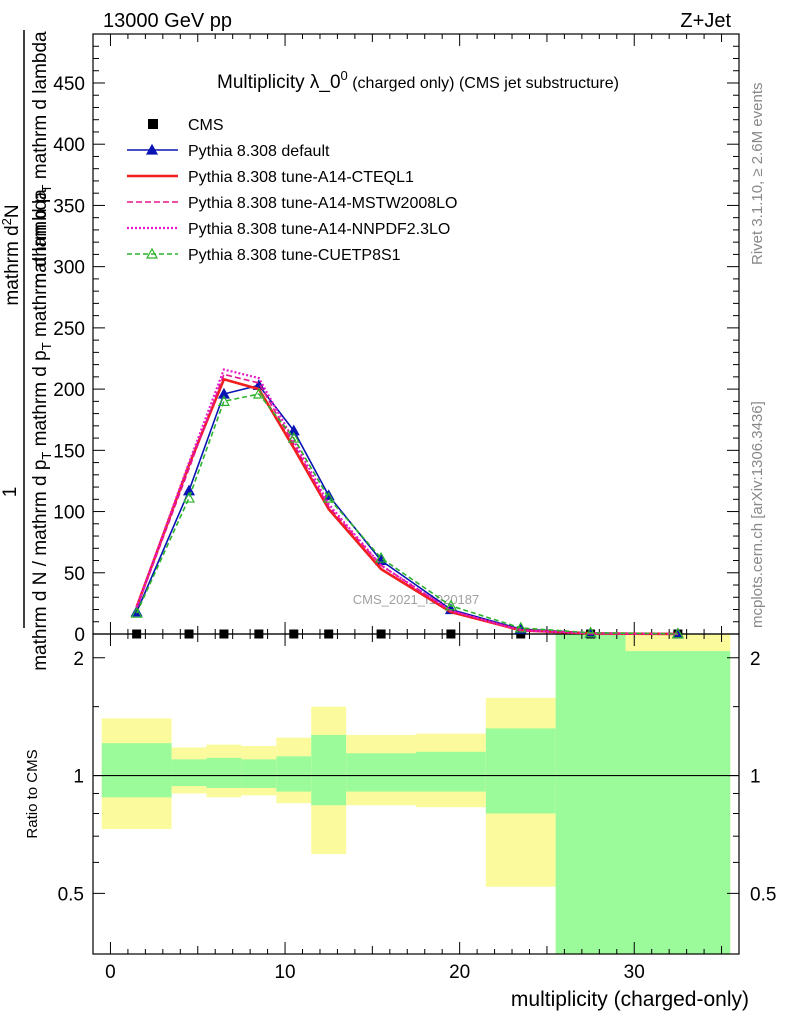  What do you see at coordinates (284, 972) in the screenshot?
I see `x-tick-label: 10` at bounding box center [284, 972].